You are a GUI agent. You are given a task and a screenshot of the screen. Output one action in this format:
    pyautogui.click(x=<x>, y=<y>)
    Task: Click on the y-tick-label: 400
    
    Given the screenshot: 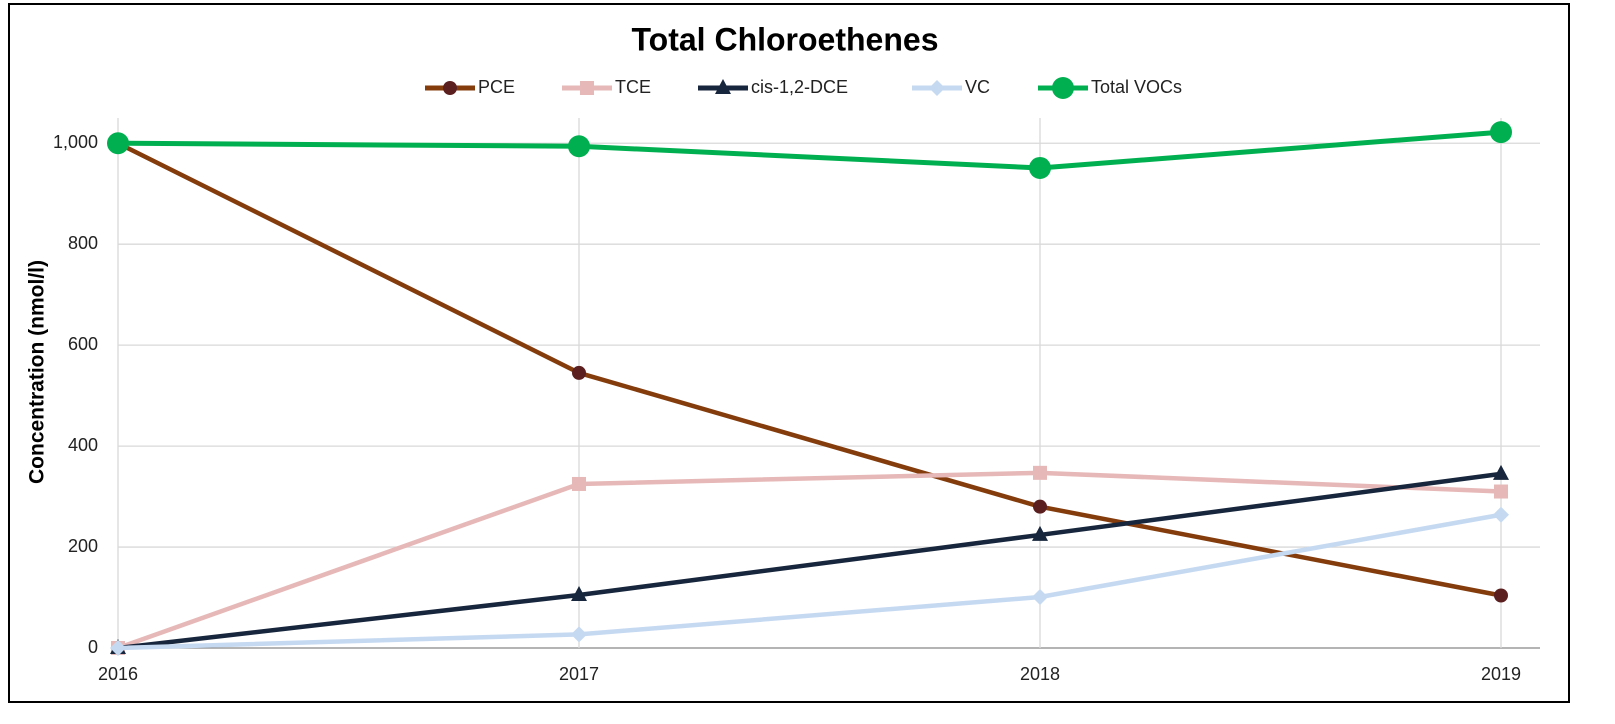 What is the action you would take?
    pyautogui.click(x=83, y=445)
    